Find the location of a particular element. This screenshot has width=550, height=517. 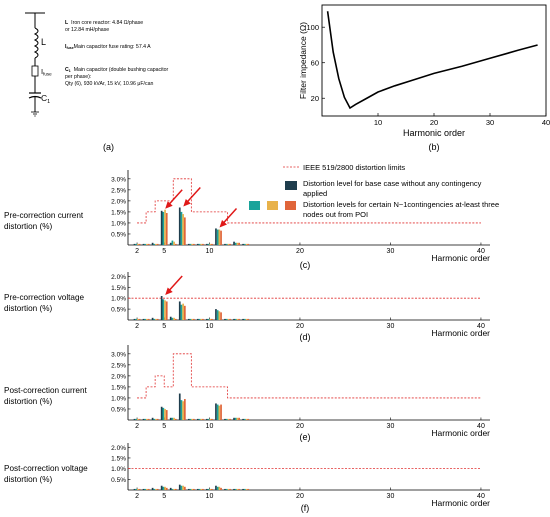

bar-y-axis-label: Post-correction current is located at coordinates (46, 390).